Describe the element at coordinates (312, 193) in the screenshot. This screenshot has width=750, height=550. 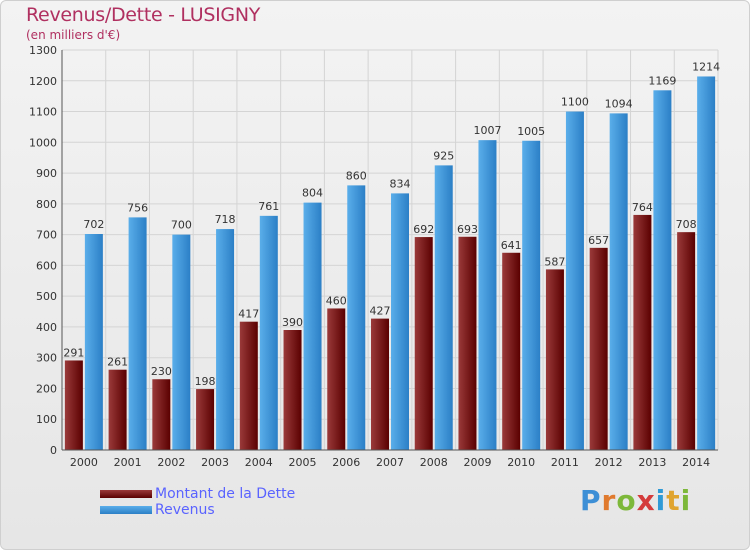
I see `data-label-revenus: 804` at that location.